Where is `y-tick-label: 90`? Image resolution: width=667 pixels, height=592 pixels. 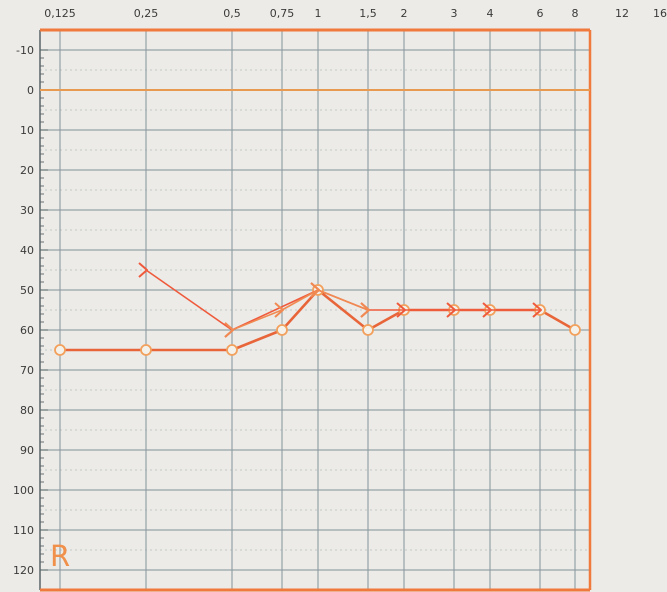 y-tick-label: 90 is located at coordinates (27, 450).